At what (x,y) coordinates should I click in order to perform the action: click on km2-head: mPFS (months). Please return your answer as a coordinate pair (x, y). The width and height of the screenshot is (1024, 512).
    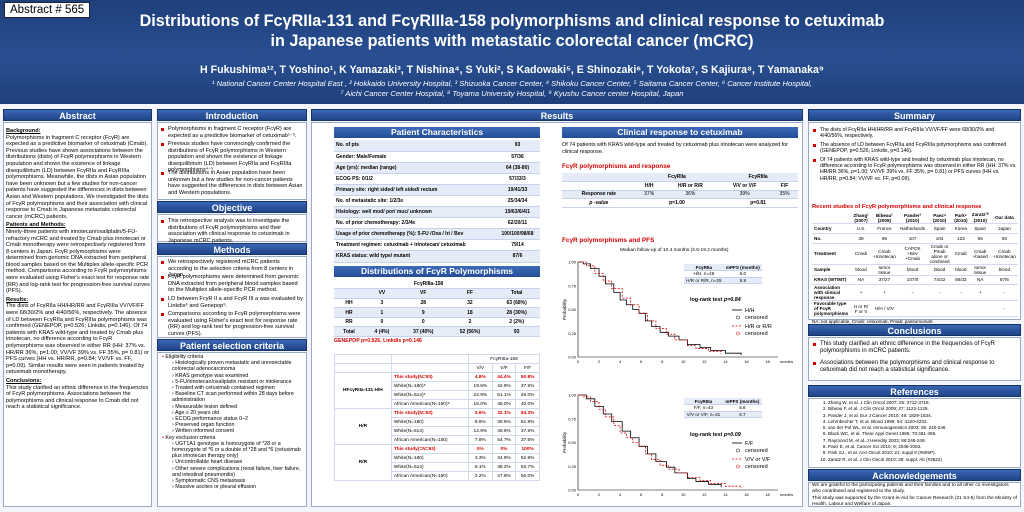
    Looking at the image, I should click on (742, 401).